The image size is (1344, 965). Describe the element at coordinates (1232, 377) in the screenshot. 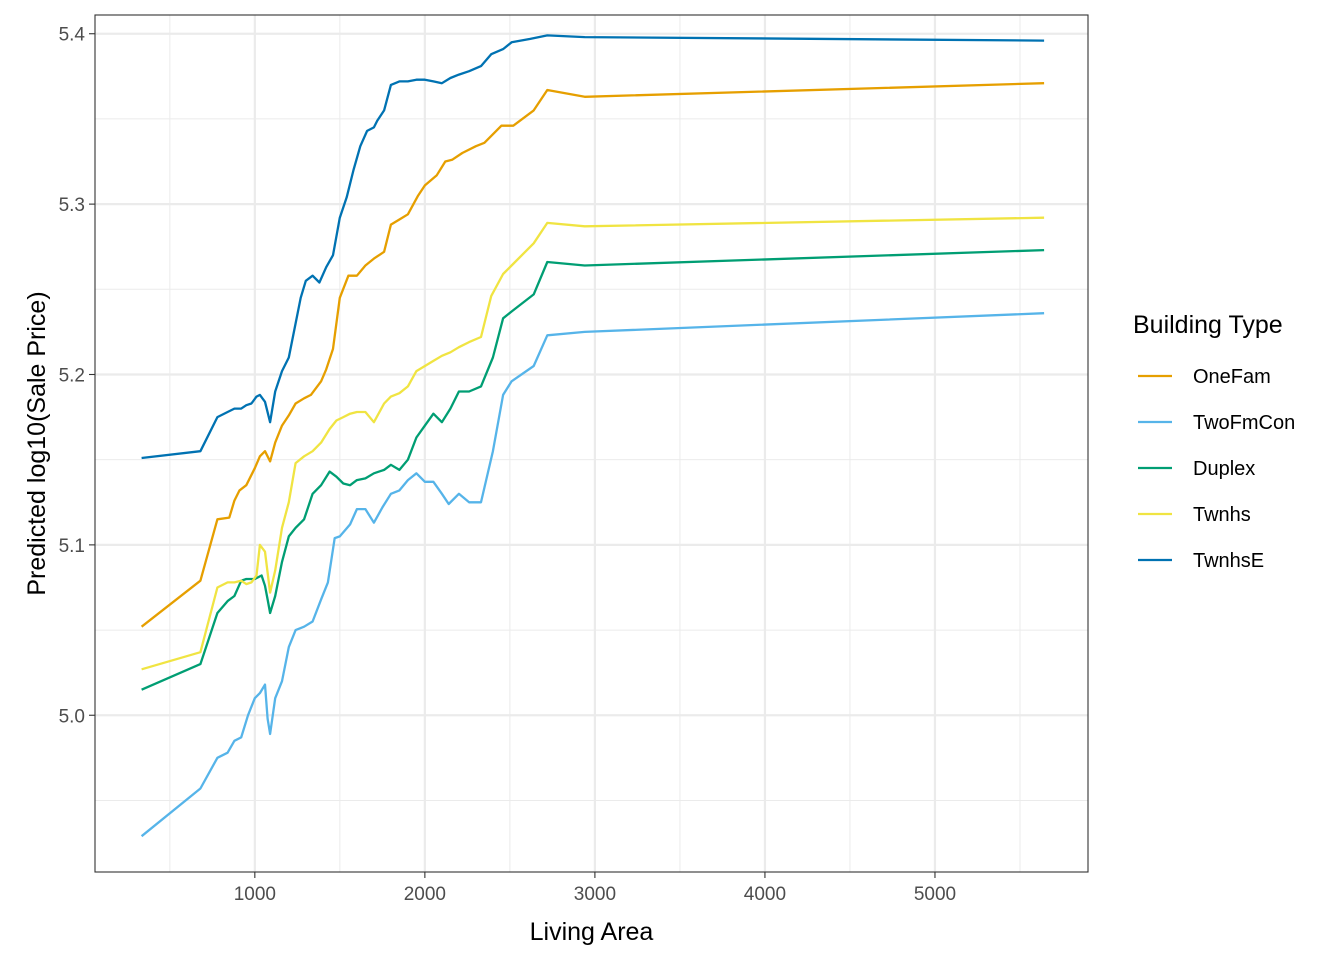

I see `legend-label-onefam: OneFam` at that location.